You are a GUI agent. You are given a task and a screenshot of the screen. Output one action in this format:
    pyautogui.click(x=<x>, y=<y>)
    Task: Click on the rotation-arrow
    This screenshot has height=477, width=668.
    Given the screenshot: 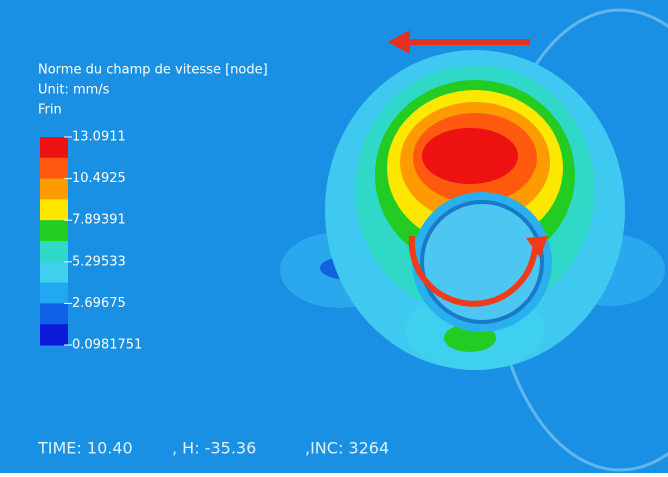 What is the action you would take?
    pyautogui.click(x=473, y=271)
    